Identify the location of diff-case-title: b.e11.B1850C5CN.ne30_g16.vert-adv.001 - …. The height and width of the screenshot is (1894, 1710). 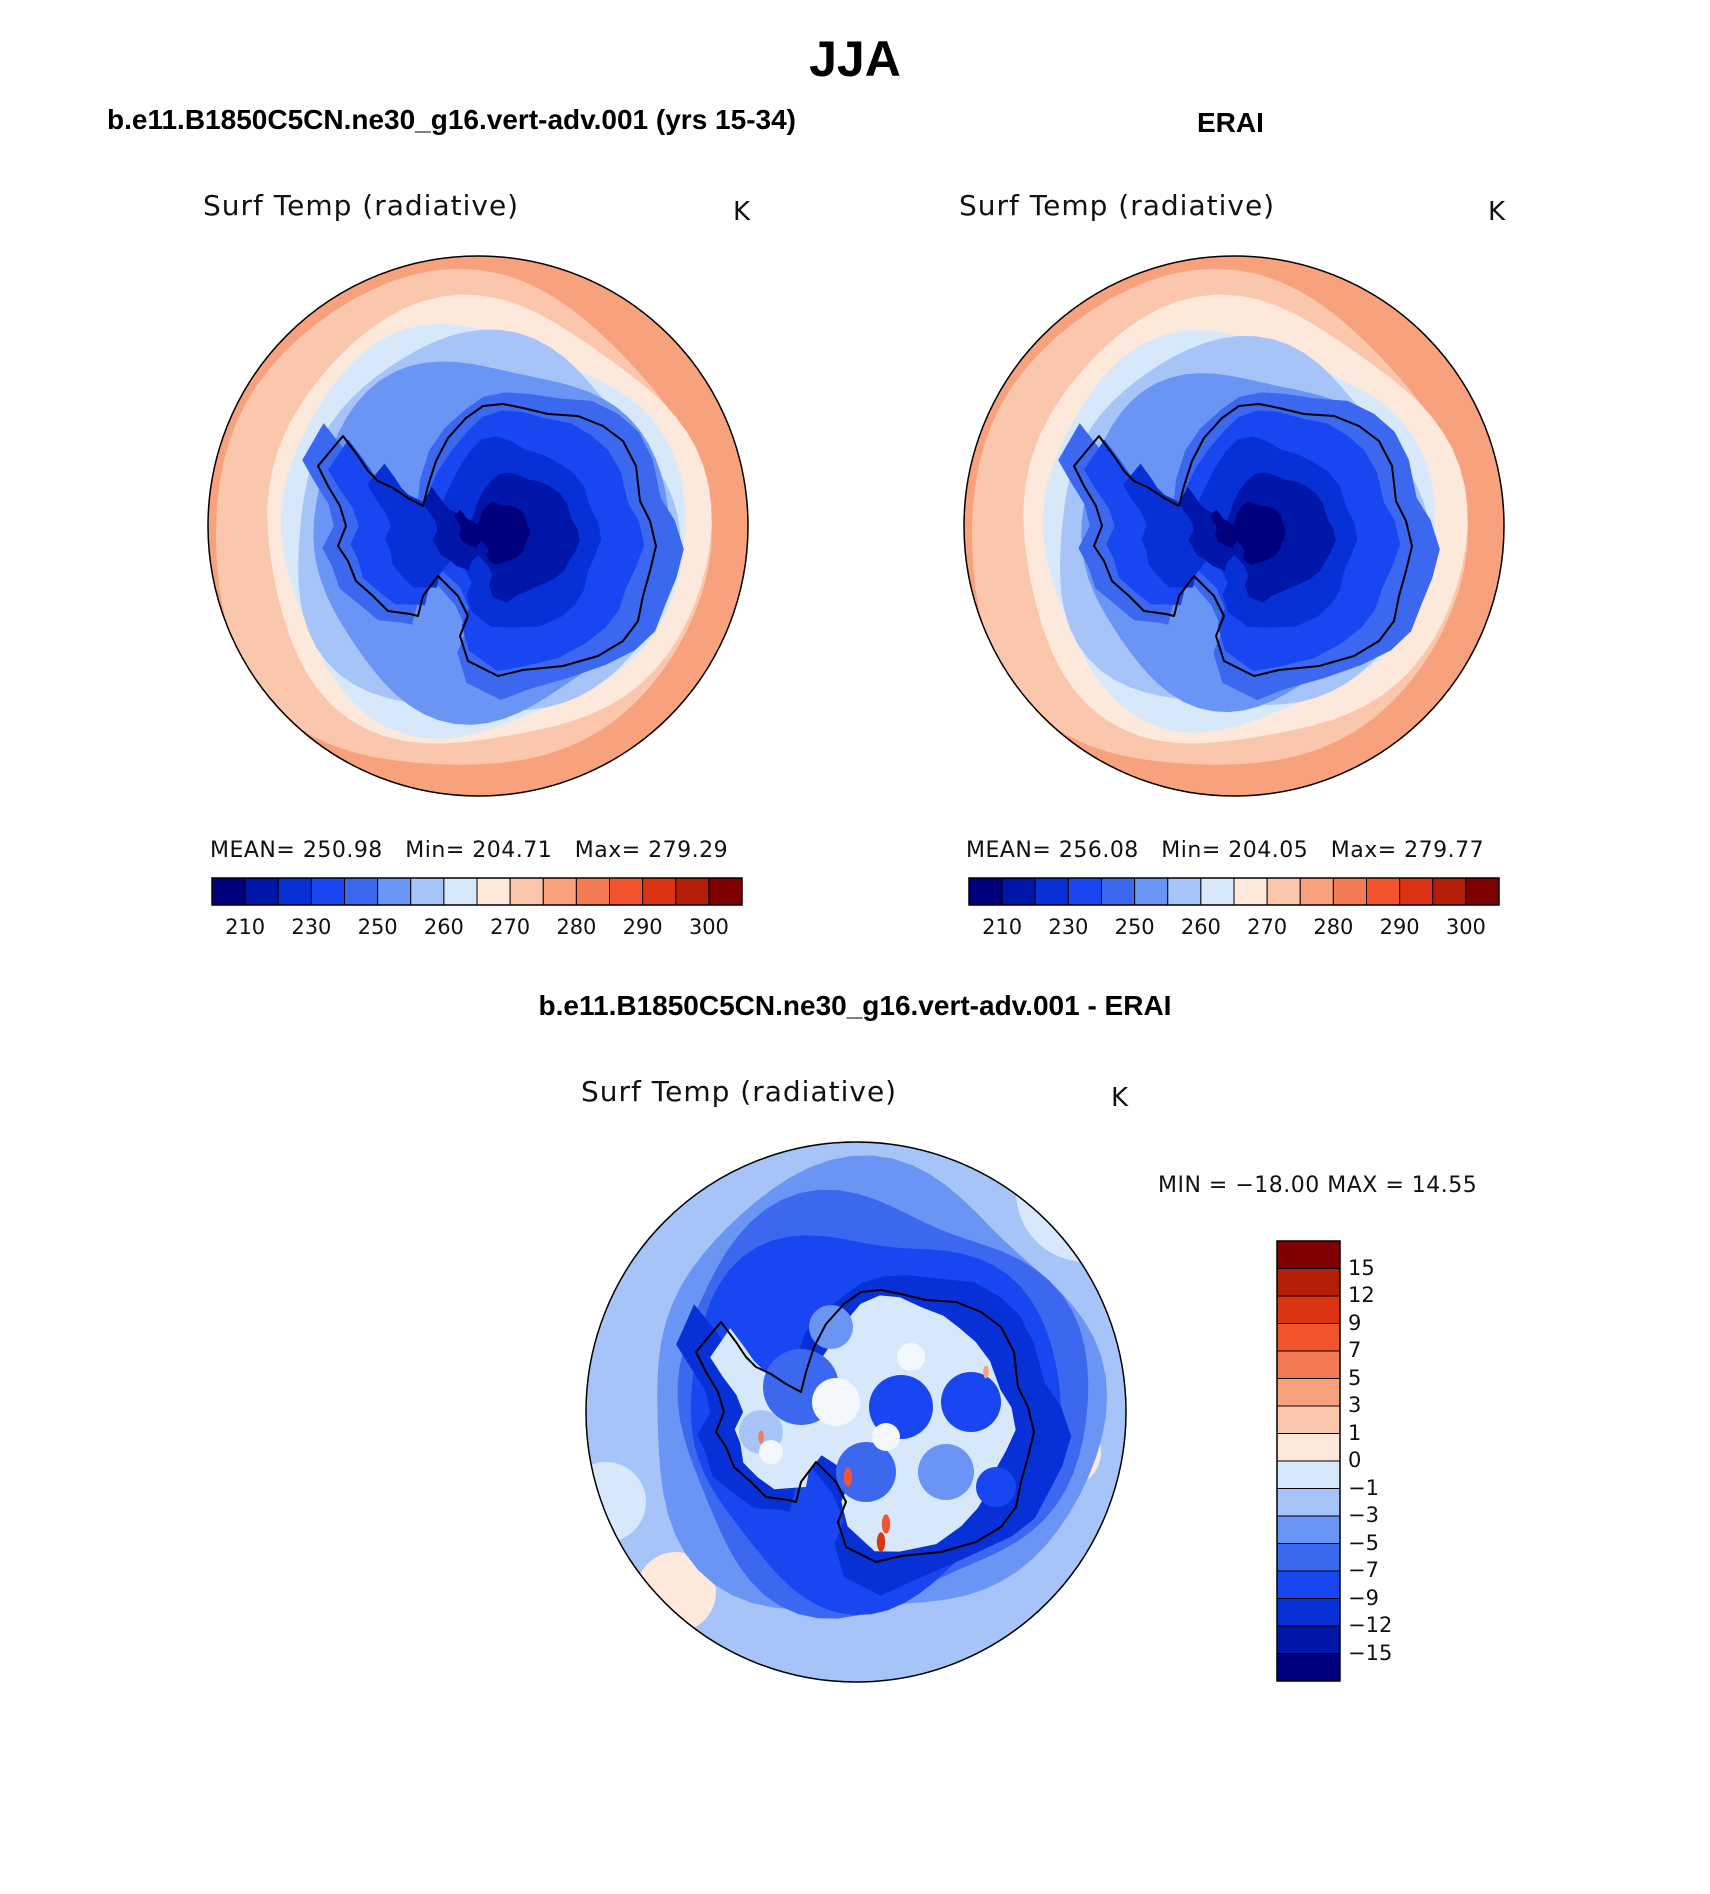
(855, 1005).